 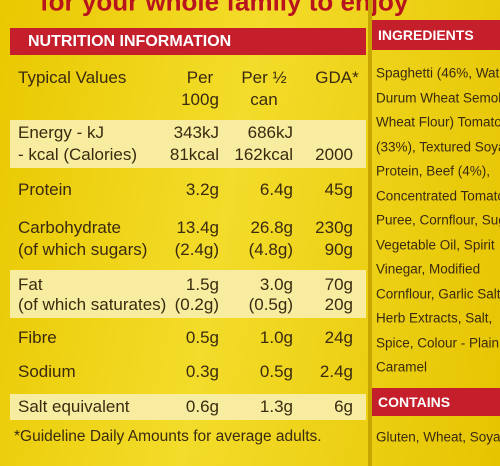 What do you see at coordinates (202, 189) in the screenshot?
I see `nutrient-value: 3.2g` at bounding box center [202, 189].